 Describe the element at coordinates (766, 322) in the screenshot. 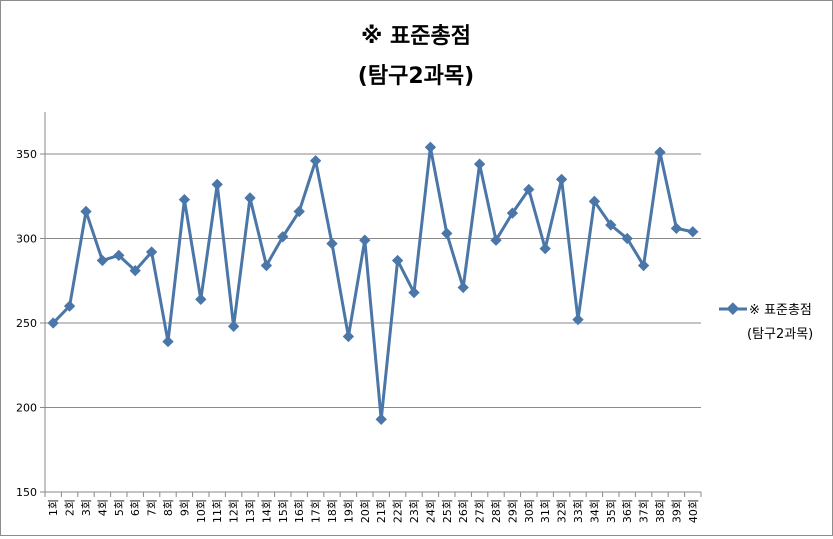

I see `legend: ※ 표준총점 (탐구2과목)` at that location.